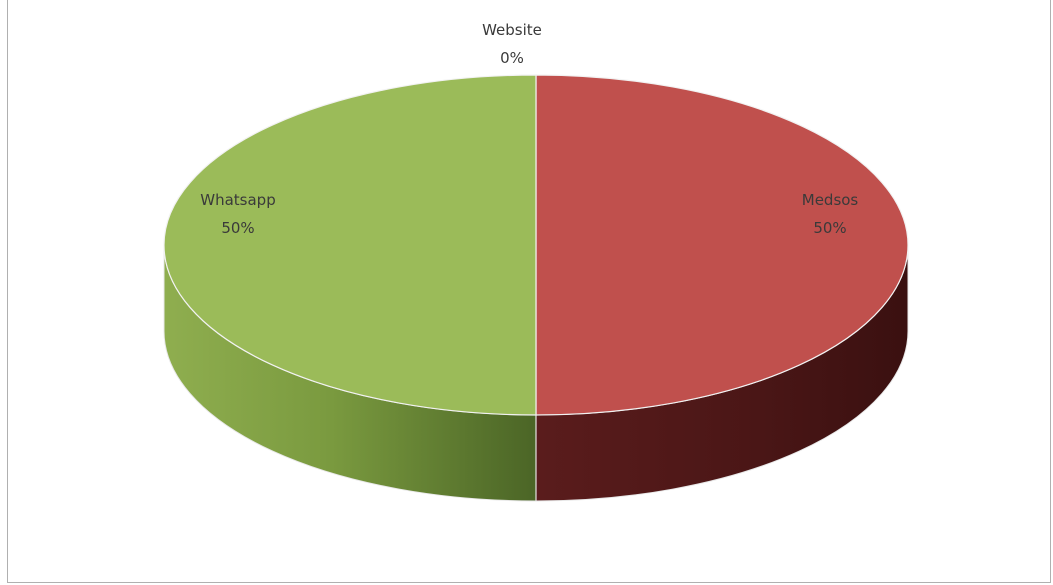  Describe the element at coordinates (512, 58) in the screenshot. I see `slice-label-website-percent: 0%` at that location.